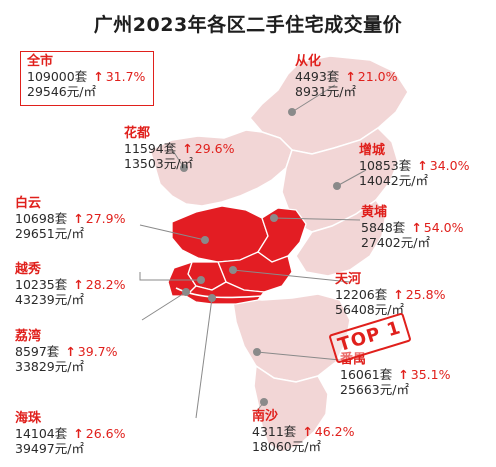 Image resolution: width=496 pixels, height=467 pixels. I want to click on district-volume-row: 11594套 ↑ 29.6%, so click(179, 148).